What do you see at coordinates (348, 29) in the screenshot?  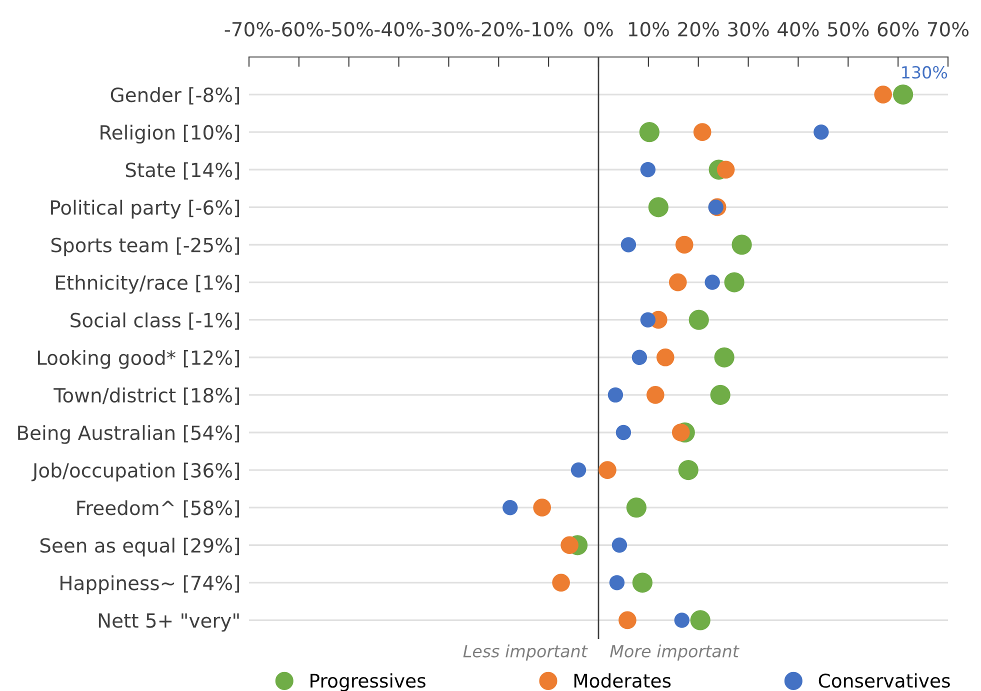 I see `x-tick-label: -50%` at bounding box center [348, 29].